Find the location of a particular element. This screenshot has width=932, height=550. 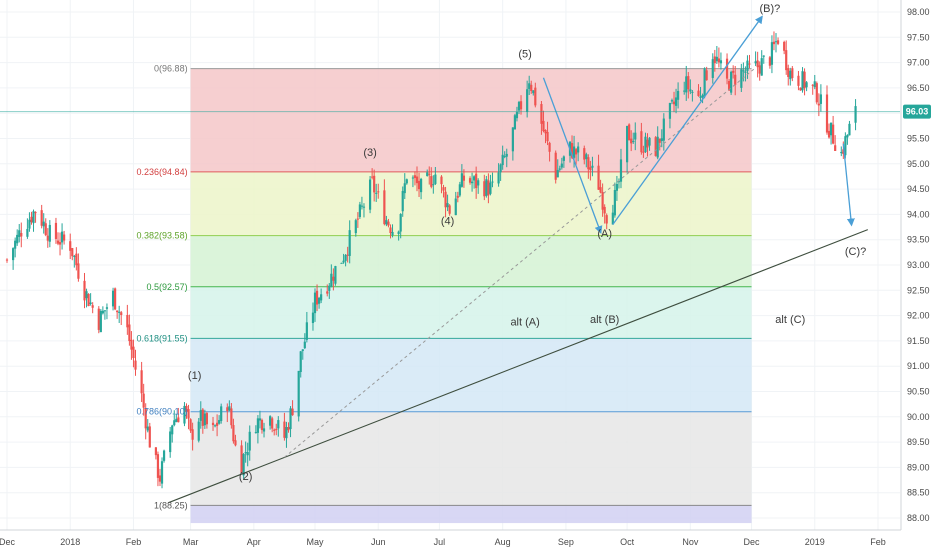

y-tick-label: 92.00 is located at coordinates (918, 316).